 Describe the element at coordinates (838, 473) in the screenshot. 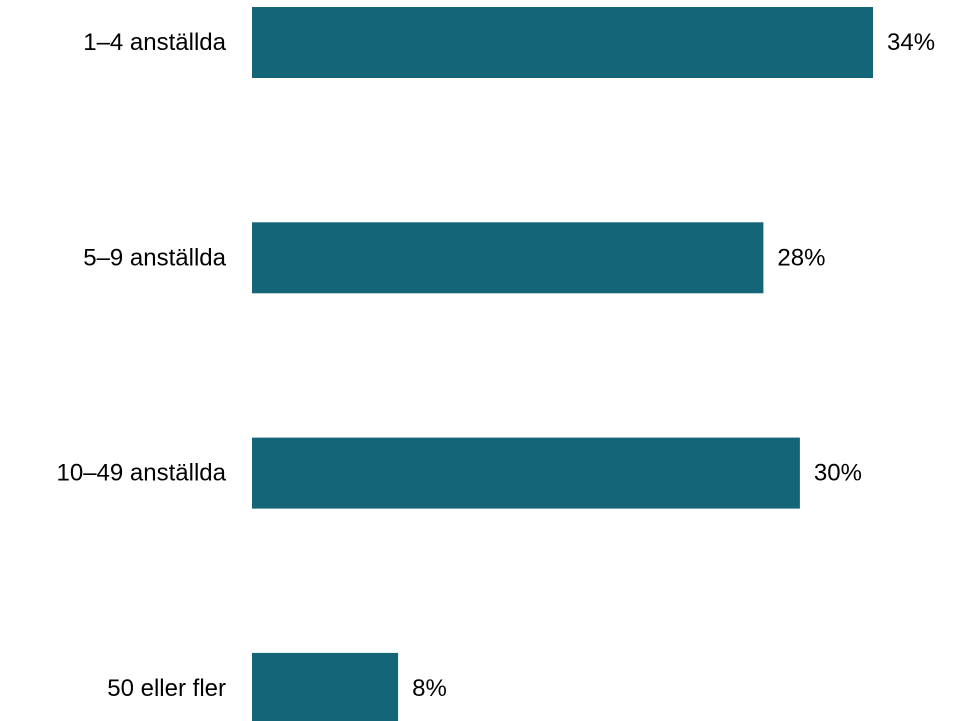

I see `value-label-2: 30%` at that location.